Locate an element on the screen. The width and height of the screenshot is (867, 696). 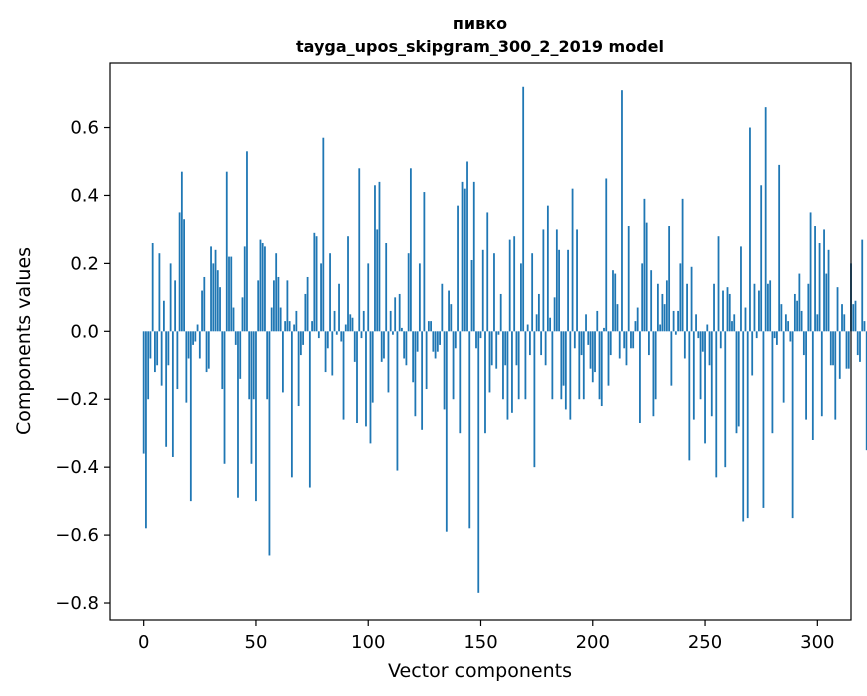
x-tick-label: 250 is located at coordinates (705, 642).